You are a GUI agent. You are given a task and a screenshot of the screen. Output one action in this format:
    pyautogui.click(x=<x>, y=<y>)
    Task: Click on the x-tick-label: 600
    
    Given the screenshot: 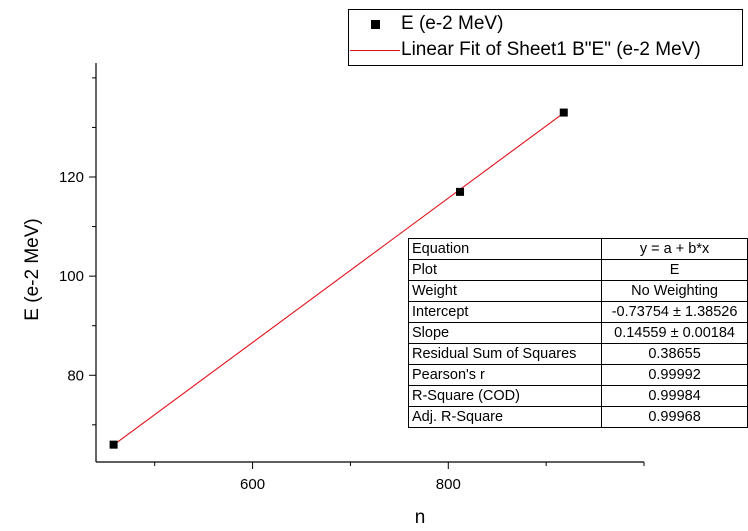 What is the action you would take?
    pyautogui.click(x=252, y=484)
    